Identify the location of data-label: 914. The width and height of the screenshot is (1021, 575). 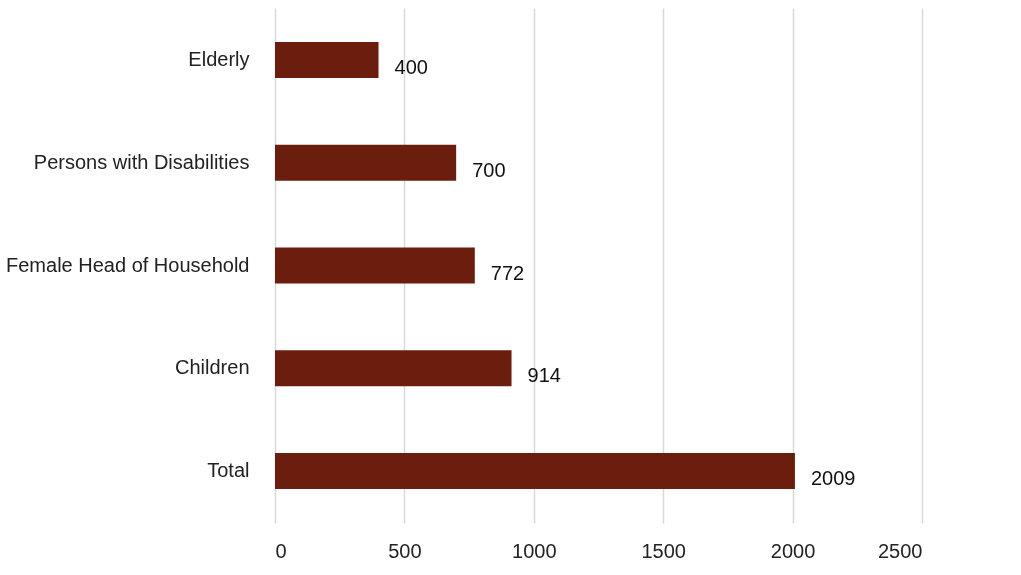
(544, 375).